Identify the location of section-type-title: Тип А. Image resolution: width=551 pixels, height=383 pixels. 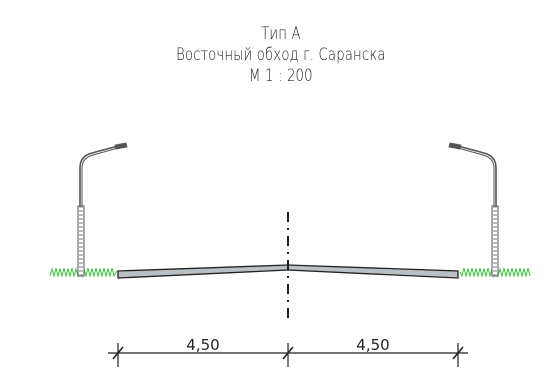
(281, 34).